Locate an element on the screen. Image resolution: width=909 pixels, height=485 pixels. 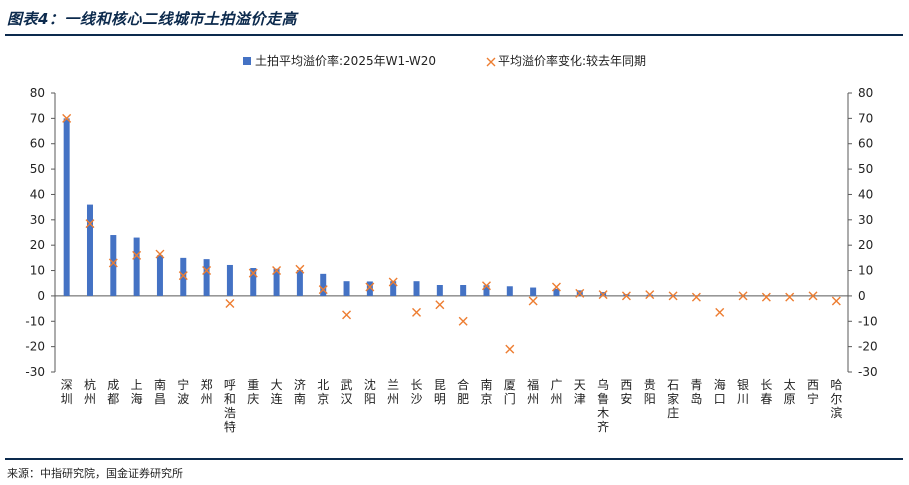
x-tick-label: 连 is located at coordinates (277, 398).